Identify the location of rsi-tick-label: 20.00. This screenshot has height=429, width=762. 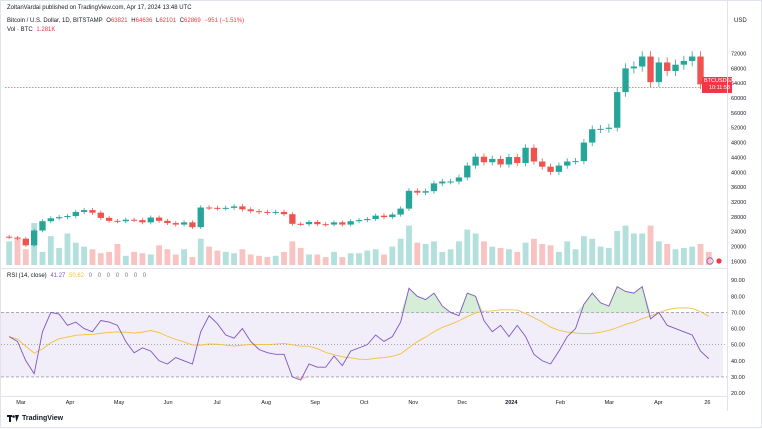
(738, 394).